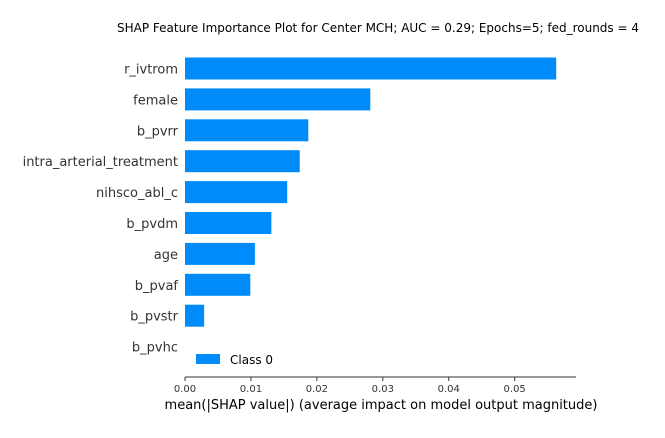 This screenshot has height=438, width=665. Describe the element at coordinates (100, 162) in the screenshot. I see `category-label-intra-arterial-treatment: intra_arterial_treatment` at that location.